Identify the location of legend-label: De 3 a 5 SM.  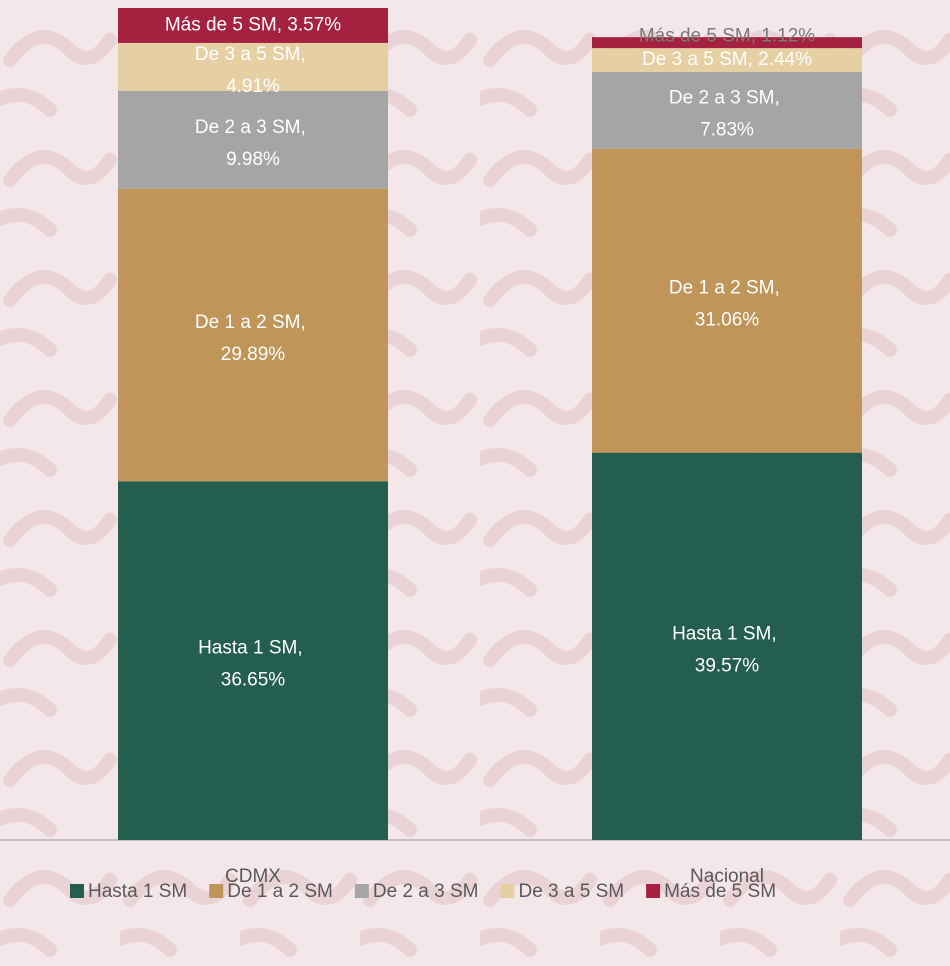
(571, 891).